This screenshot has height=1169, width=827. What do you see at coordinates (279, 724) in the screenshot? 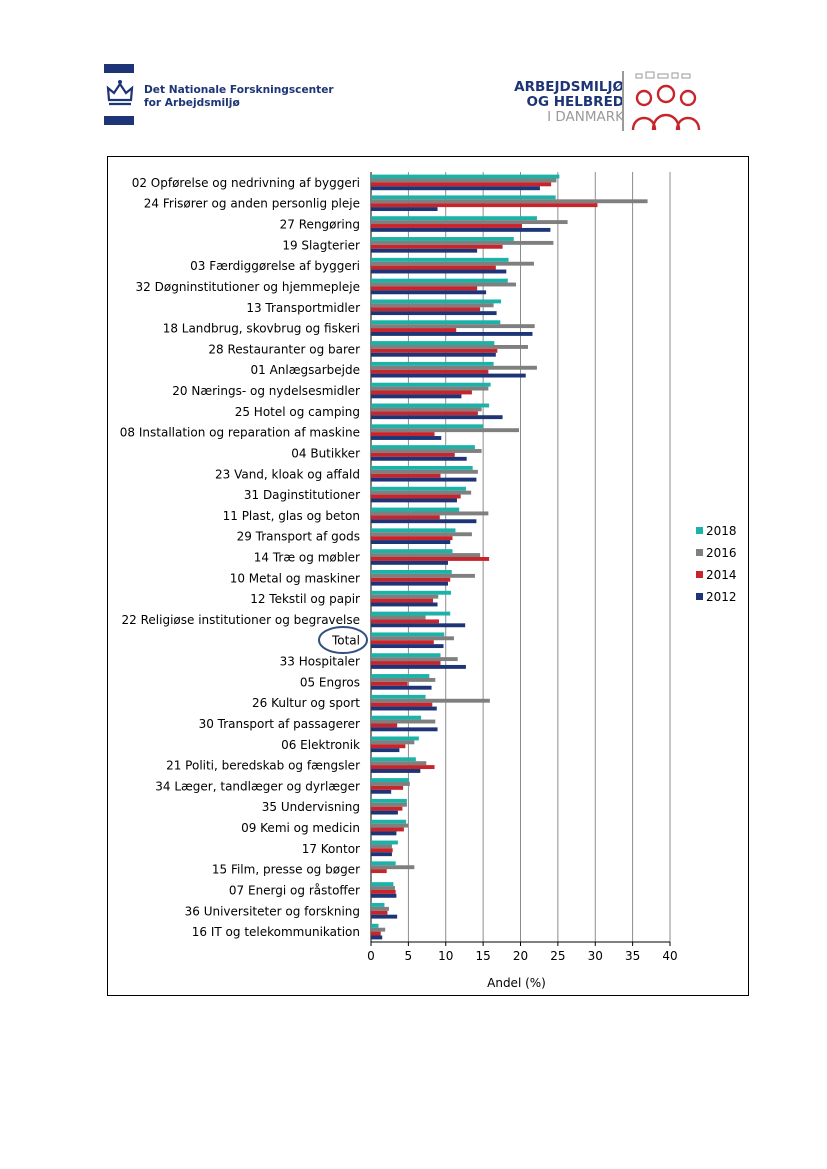
I see `category-label: 30 Transport af passagerer` at bounding box center [279, 724].